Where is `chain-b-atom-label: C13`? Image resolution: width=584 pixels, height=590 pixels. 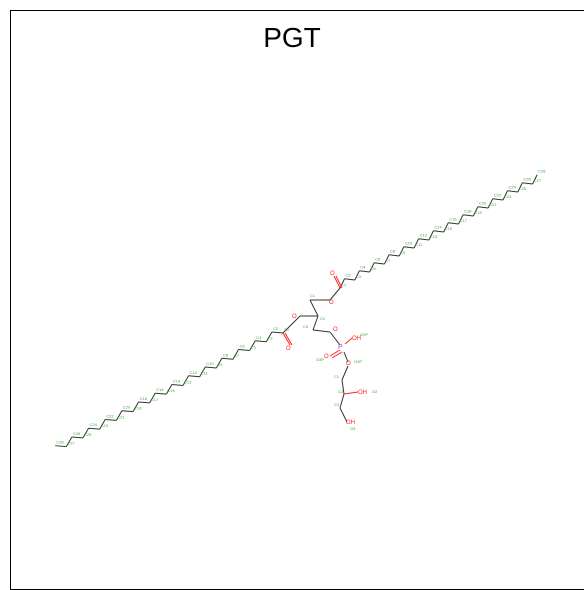 chain-b-atom-label: C13 is located at coordinates (434, 236).